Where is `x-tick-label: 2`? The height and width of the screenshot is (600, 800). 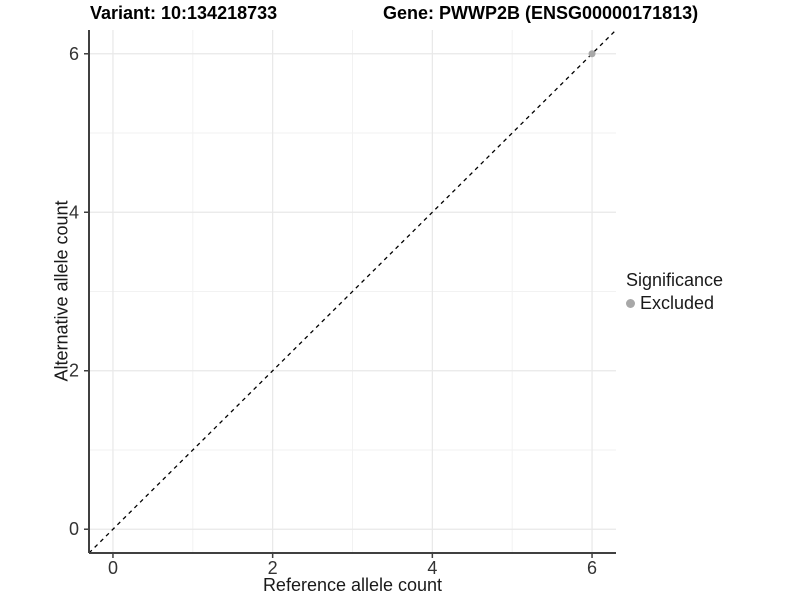
x-tick-label: 2 is located at coordinates (273, 568).